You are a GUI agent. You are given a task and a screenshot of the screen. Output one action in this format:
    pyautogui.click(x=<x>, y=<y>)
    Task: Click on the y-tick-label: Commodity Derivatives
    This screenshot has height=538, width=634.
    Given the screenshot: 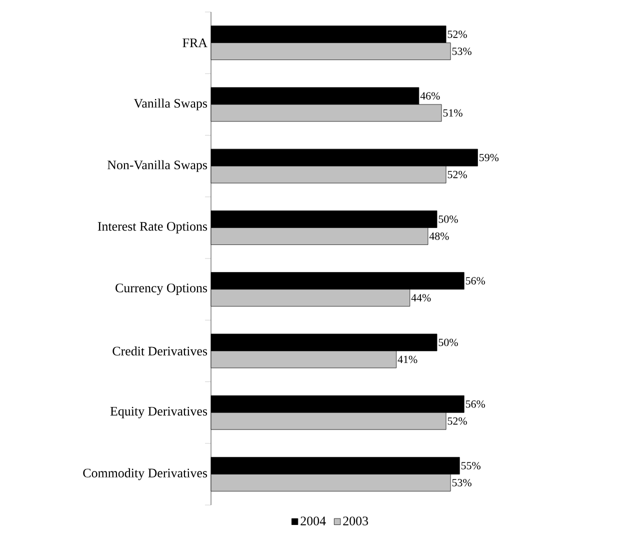 What is the action you would take?
    pyautogui.click(x=145, y=474)
    